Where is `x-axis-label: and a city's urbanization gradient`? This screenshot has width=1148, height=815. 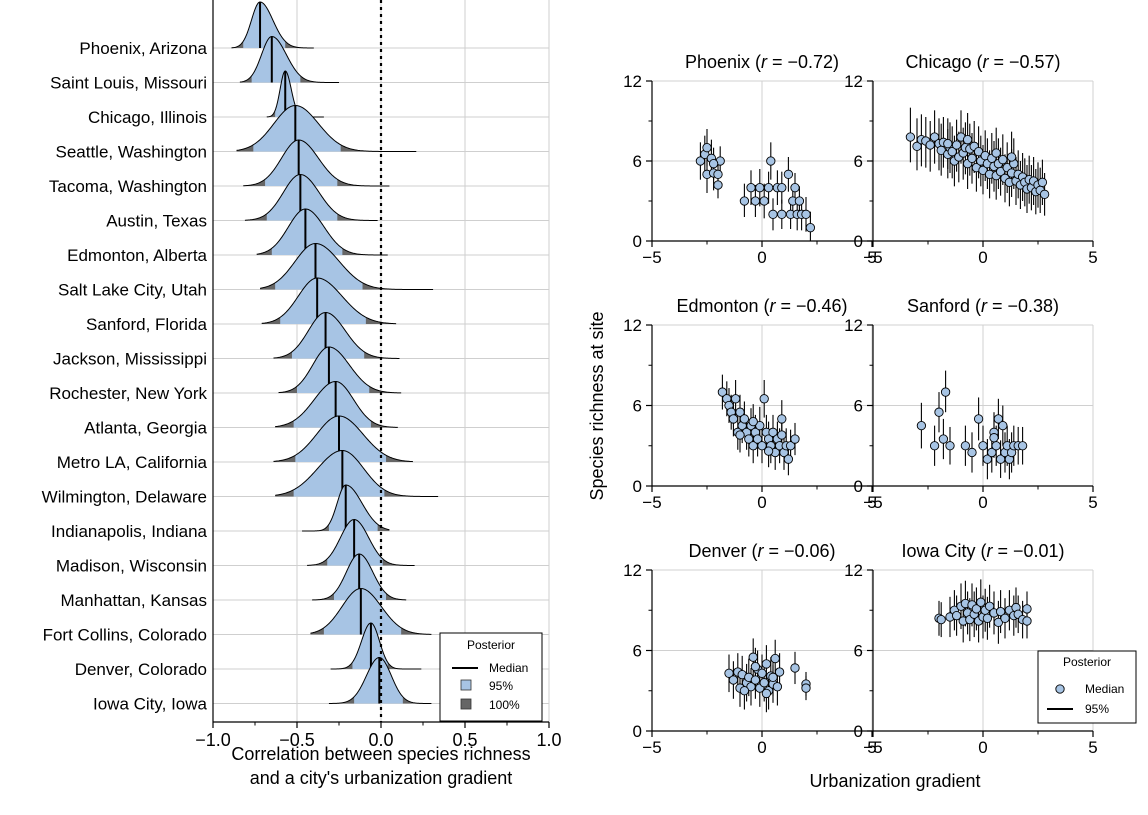
x-axis-label: and a city's urbanization gradient is located at coordinates (381, 778).